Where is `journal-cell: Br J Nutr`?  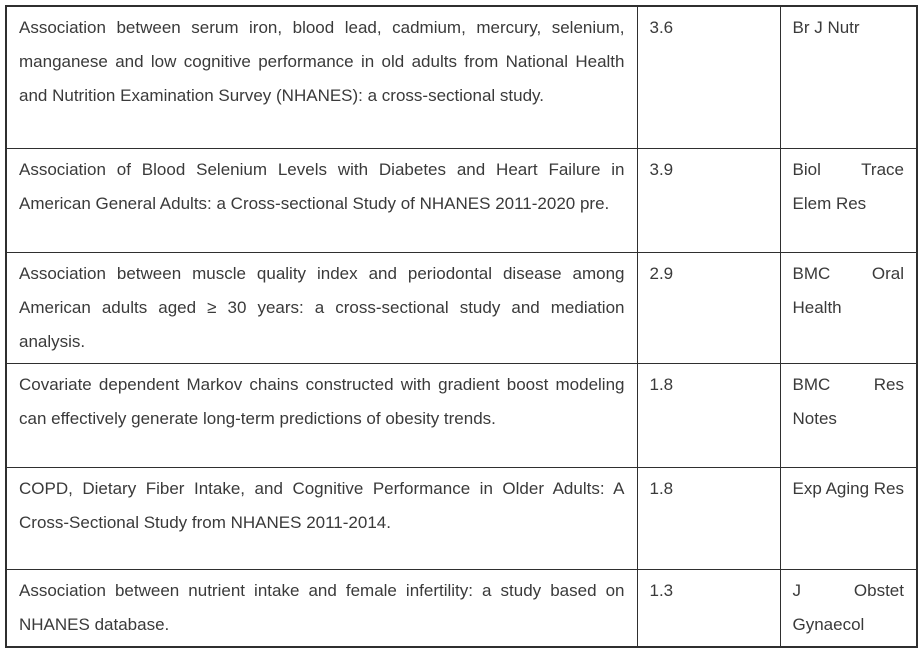 journal-cell: Br J Nutr is located at coordinates (848, 77).